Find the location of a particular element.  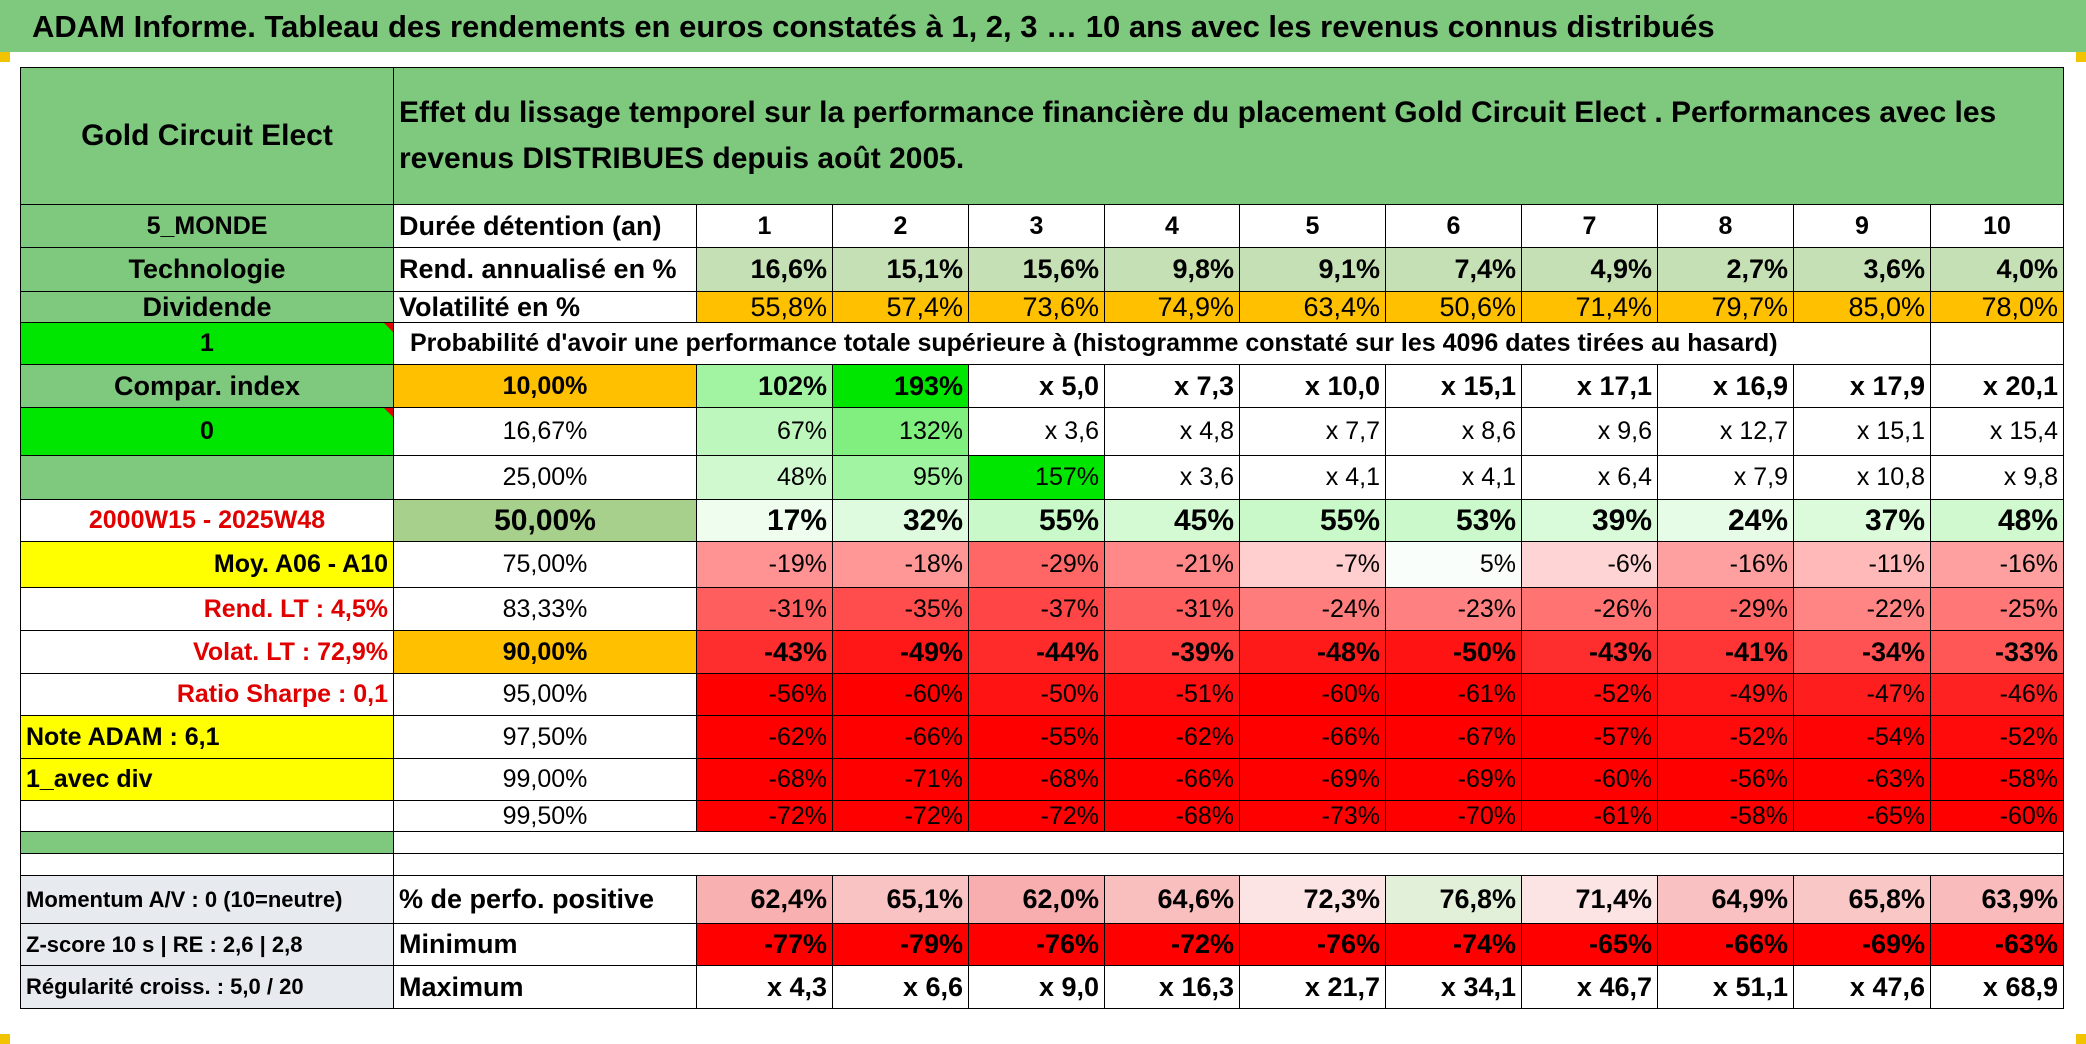

flag-one: 1 is located at coordinates (207, 344).